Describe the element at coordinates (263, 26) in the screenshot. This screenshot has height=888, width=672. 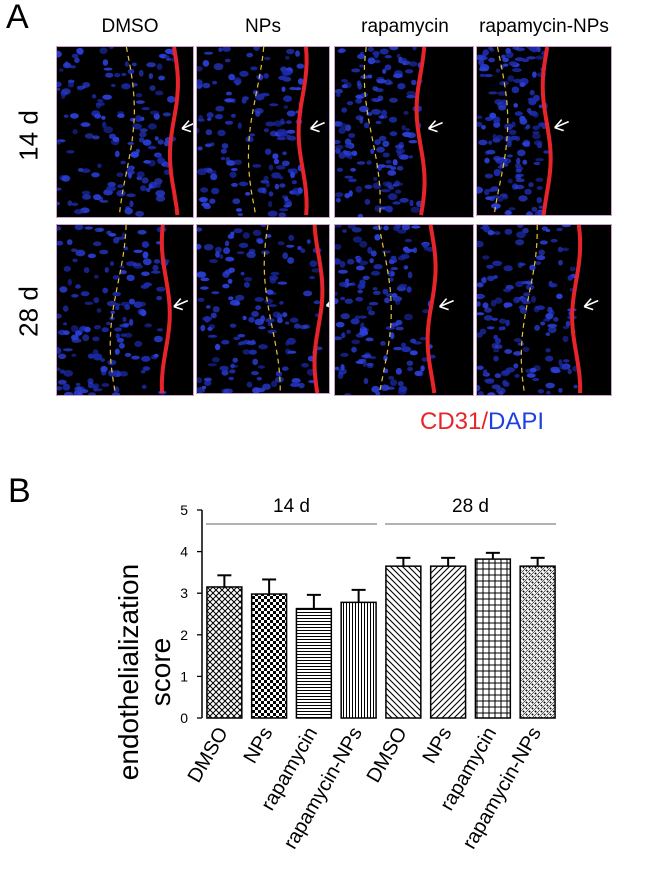
I see `column-label-nps: NPs` at that location.